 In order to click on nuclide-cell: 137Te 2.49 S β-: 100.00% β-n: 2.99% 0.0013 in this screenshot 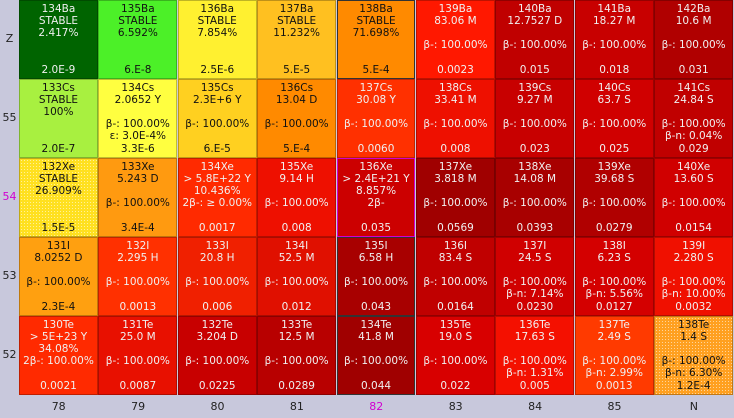, I will do `click(614, 355)`.